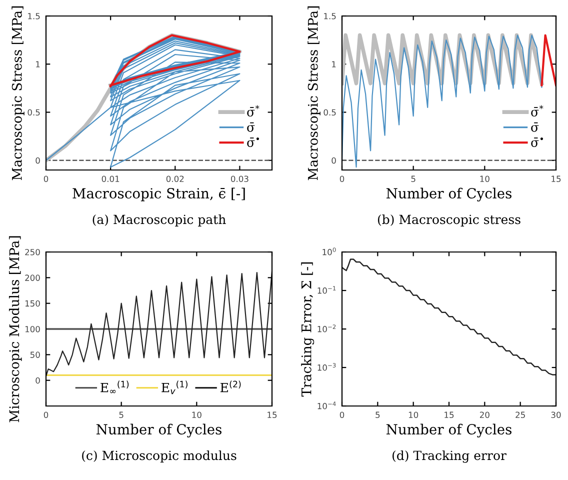 The image size is (568, 480). Describe the element at coordinates (449, 220) in the screenshot. I see `text: (b) Macroscopic stress` at that location.